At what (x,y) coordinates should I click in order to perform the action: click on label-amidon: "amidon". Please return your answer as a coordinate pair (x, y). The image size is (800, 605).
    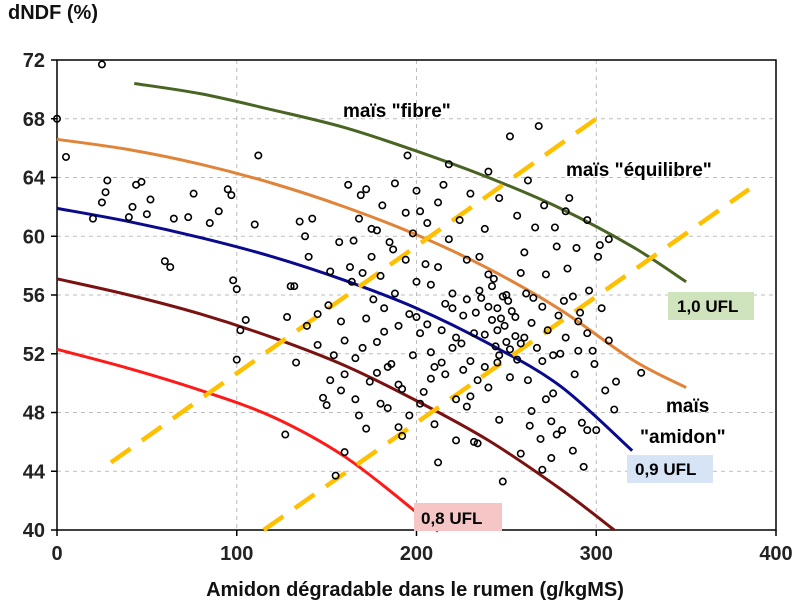
    Looking at the image, I should click on (683, 437).